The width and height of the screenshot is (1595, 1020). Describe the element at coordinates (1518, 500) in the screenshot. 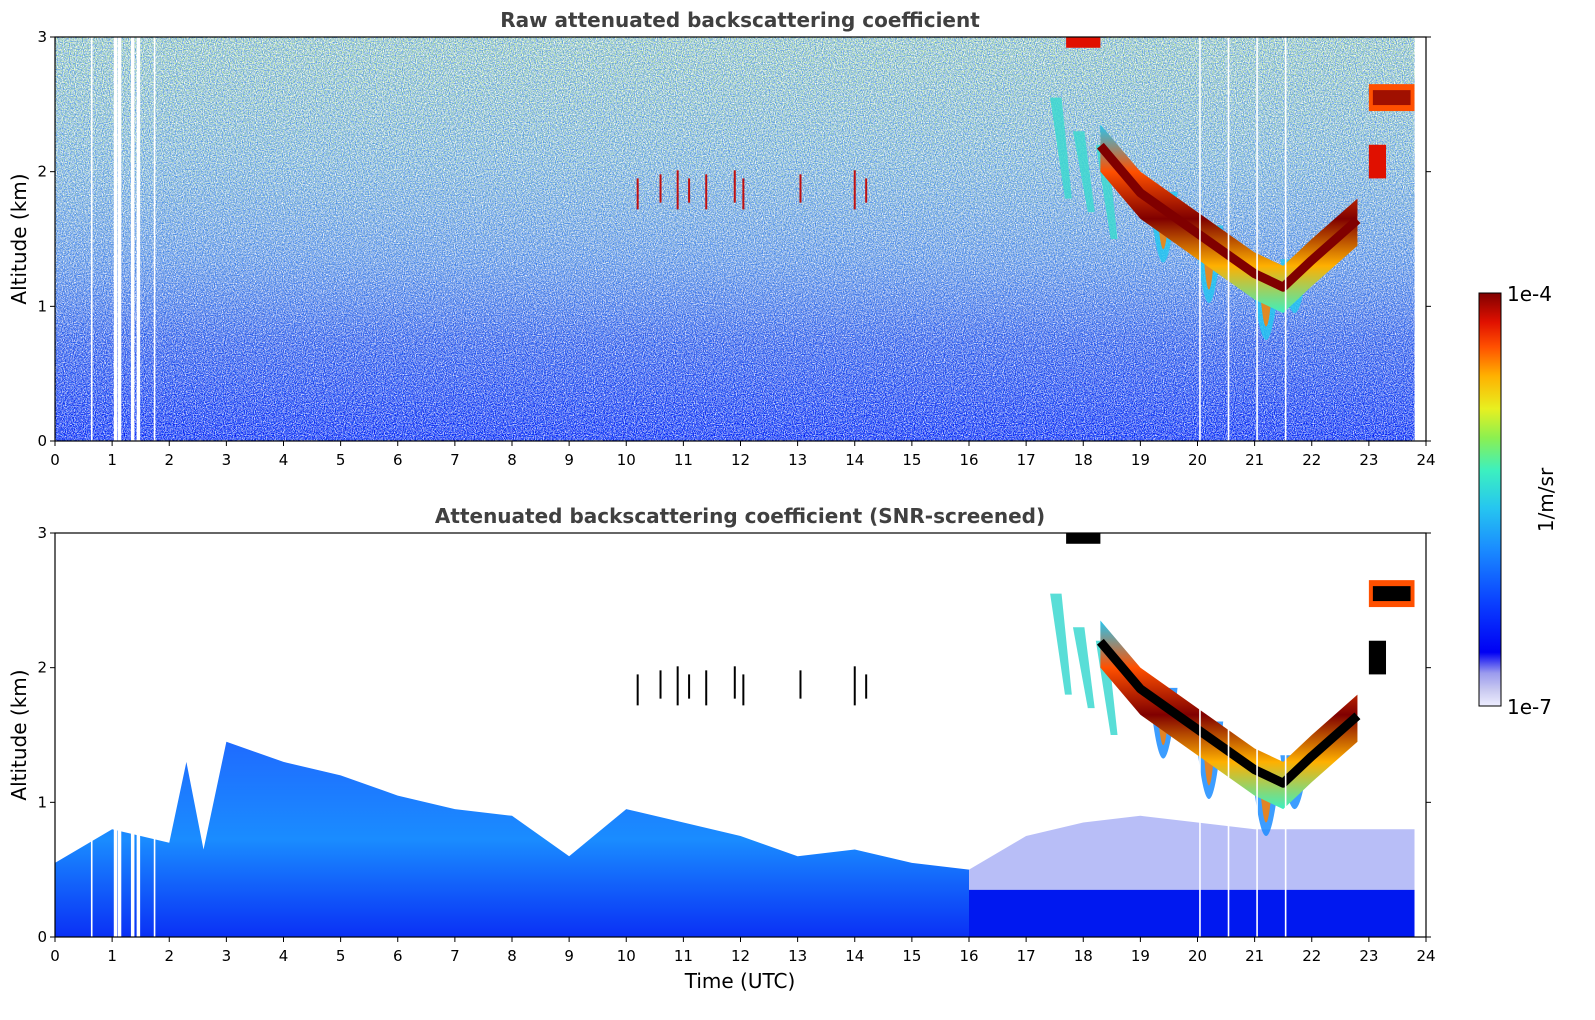

I see `colorbar: 1e-4 1e-7 1/m/sr` at that location.